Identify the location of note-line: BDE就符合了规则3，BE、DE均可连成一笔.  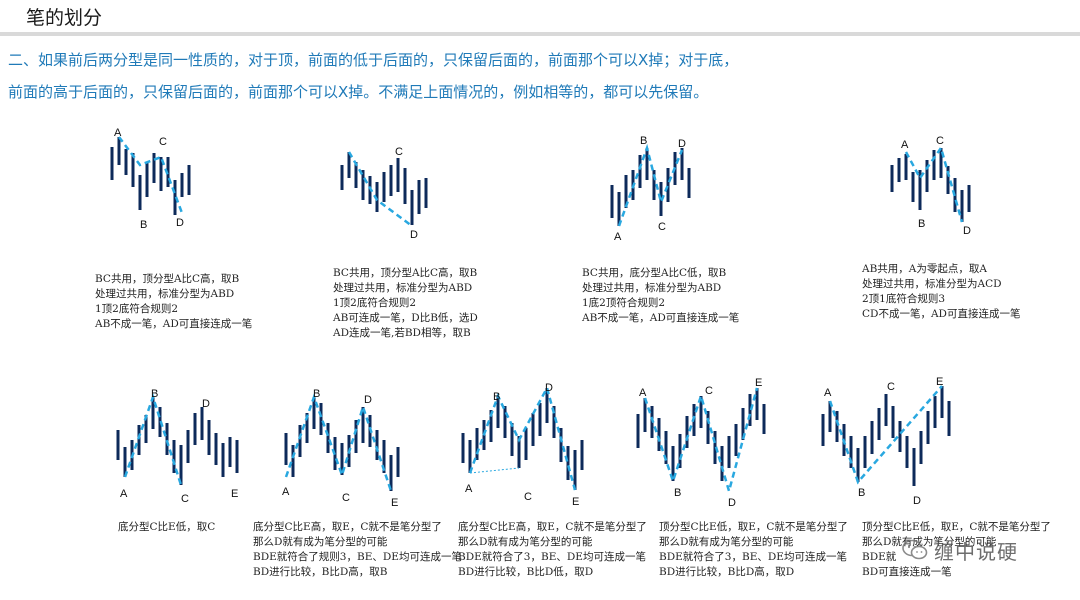
(357, 557).